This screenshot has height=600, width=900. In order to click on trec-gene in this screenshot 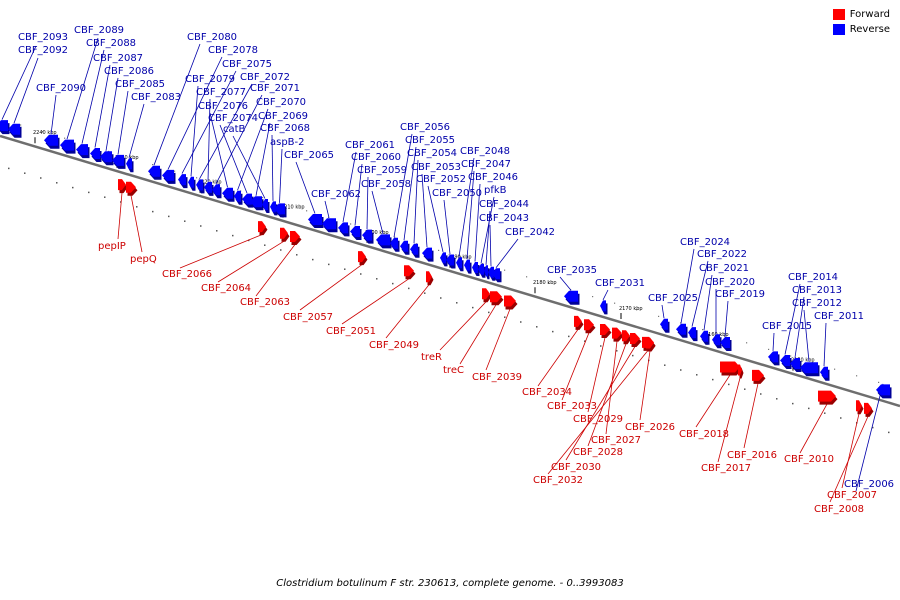, I will do `click(497, 298)`.